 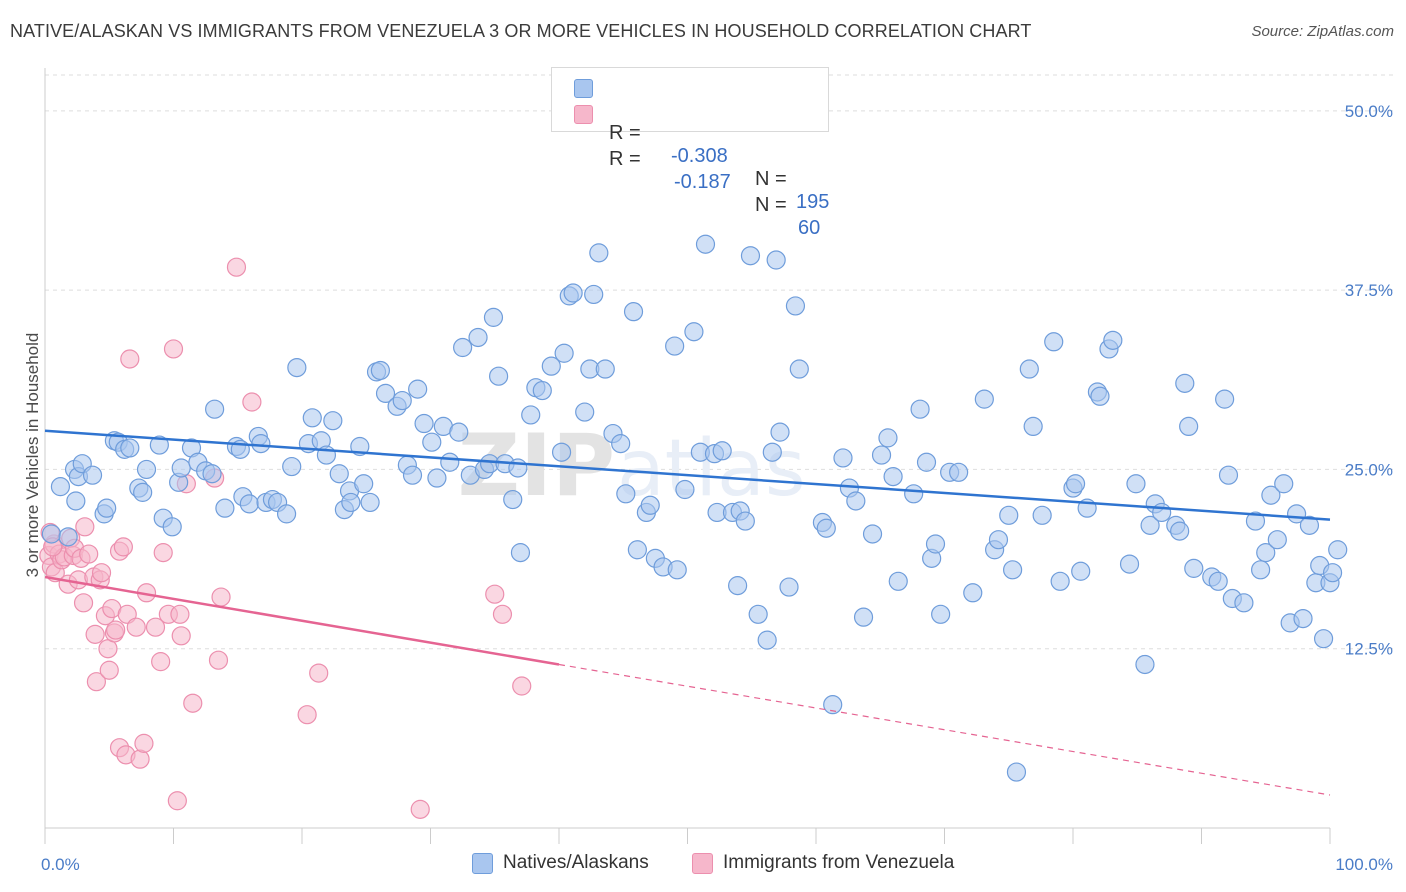 What do you see at coordinates (839, 862) in the screenshot?
I see `legend-label-venezuela: Immigrants from Venezuela` at bounding box center [839, 862].